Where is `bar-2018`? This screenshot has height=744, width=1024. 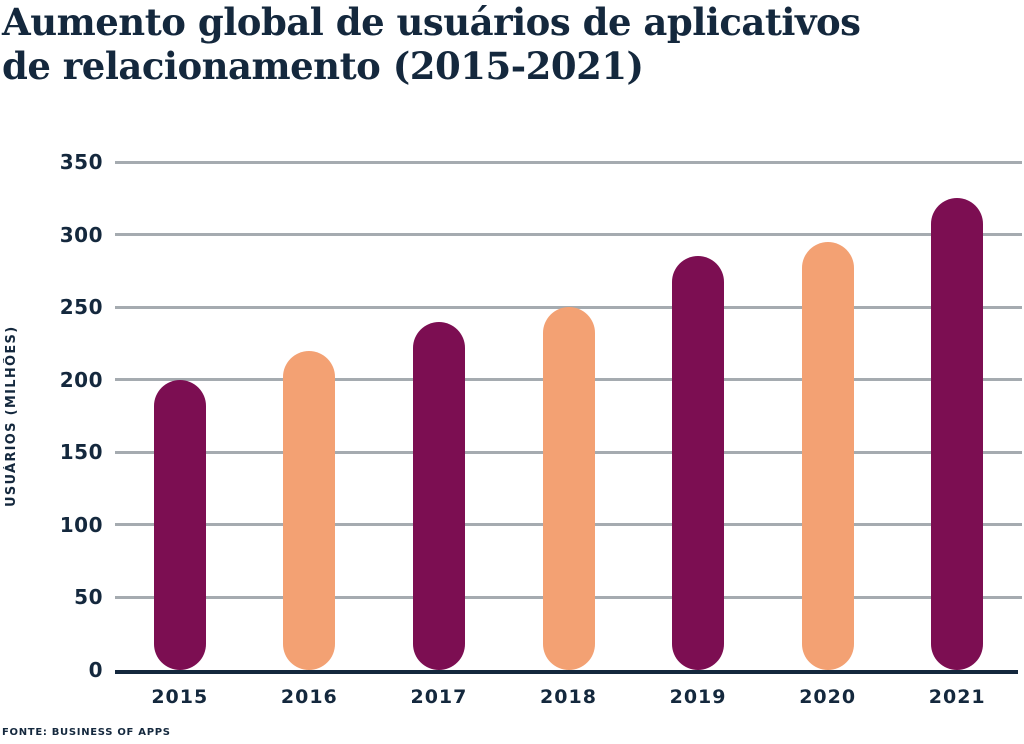
bar-2018 is located at coordinates (568, 488).